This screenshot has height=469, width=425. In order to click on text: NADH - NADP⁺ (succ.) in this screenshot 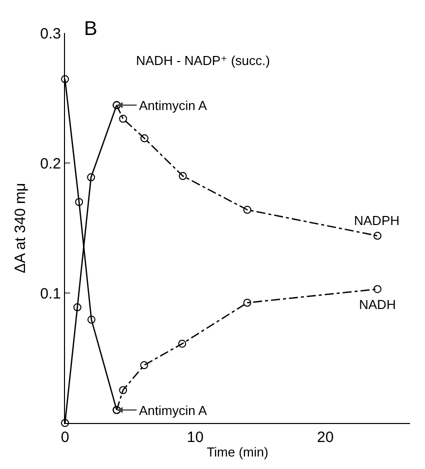, I will do `click(203, 60)`.